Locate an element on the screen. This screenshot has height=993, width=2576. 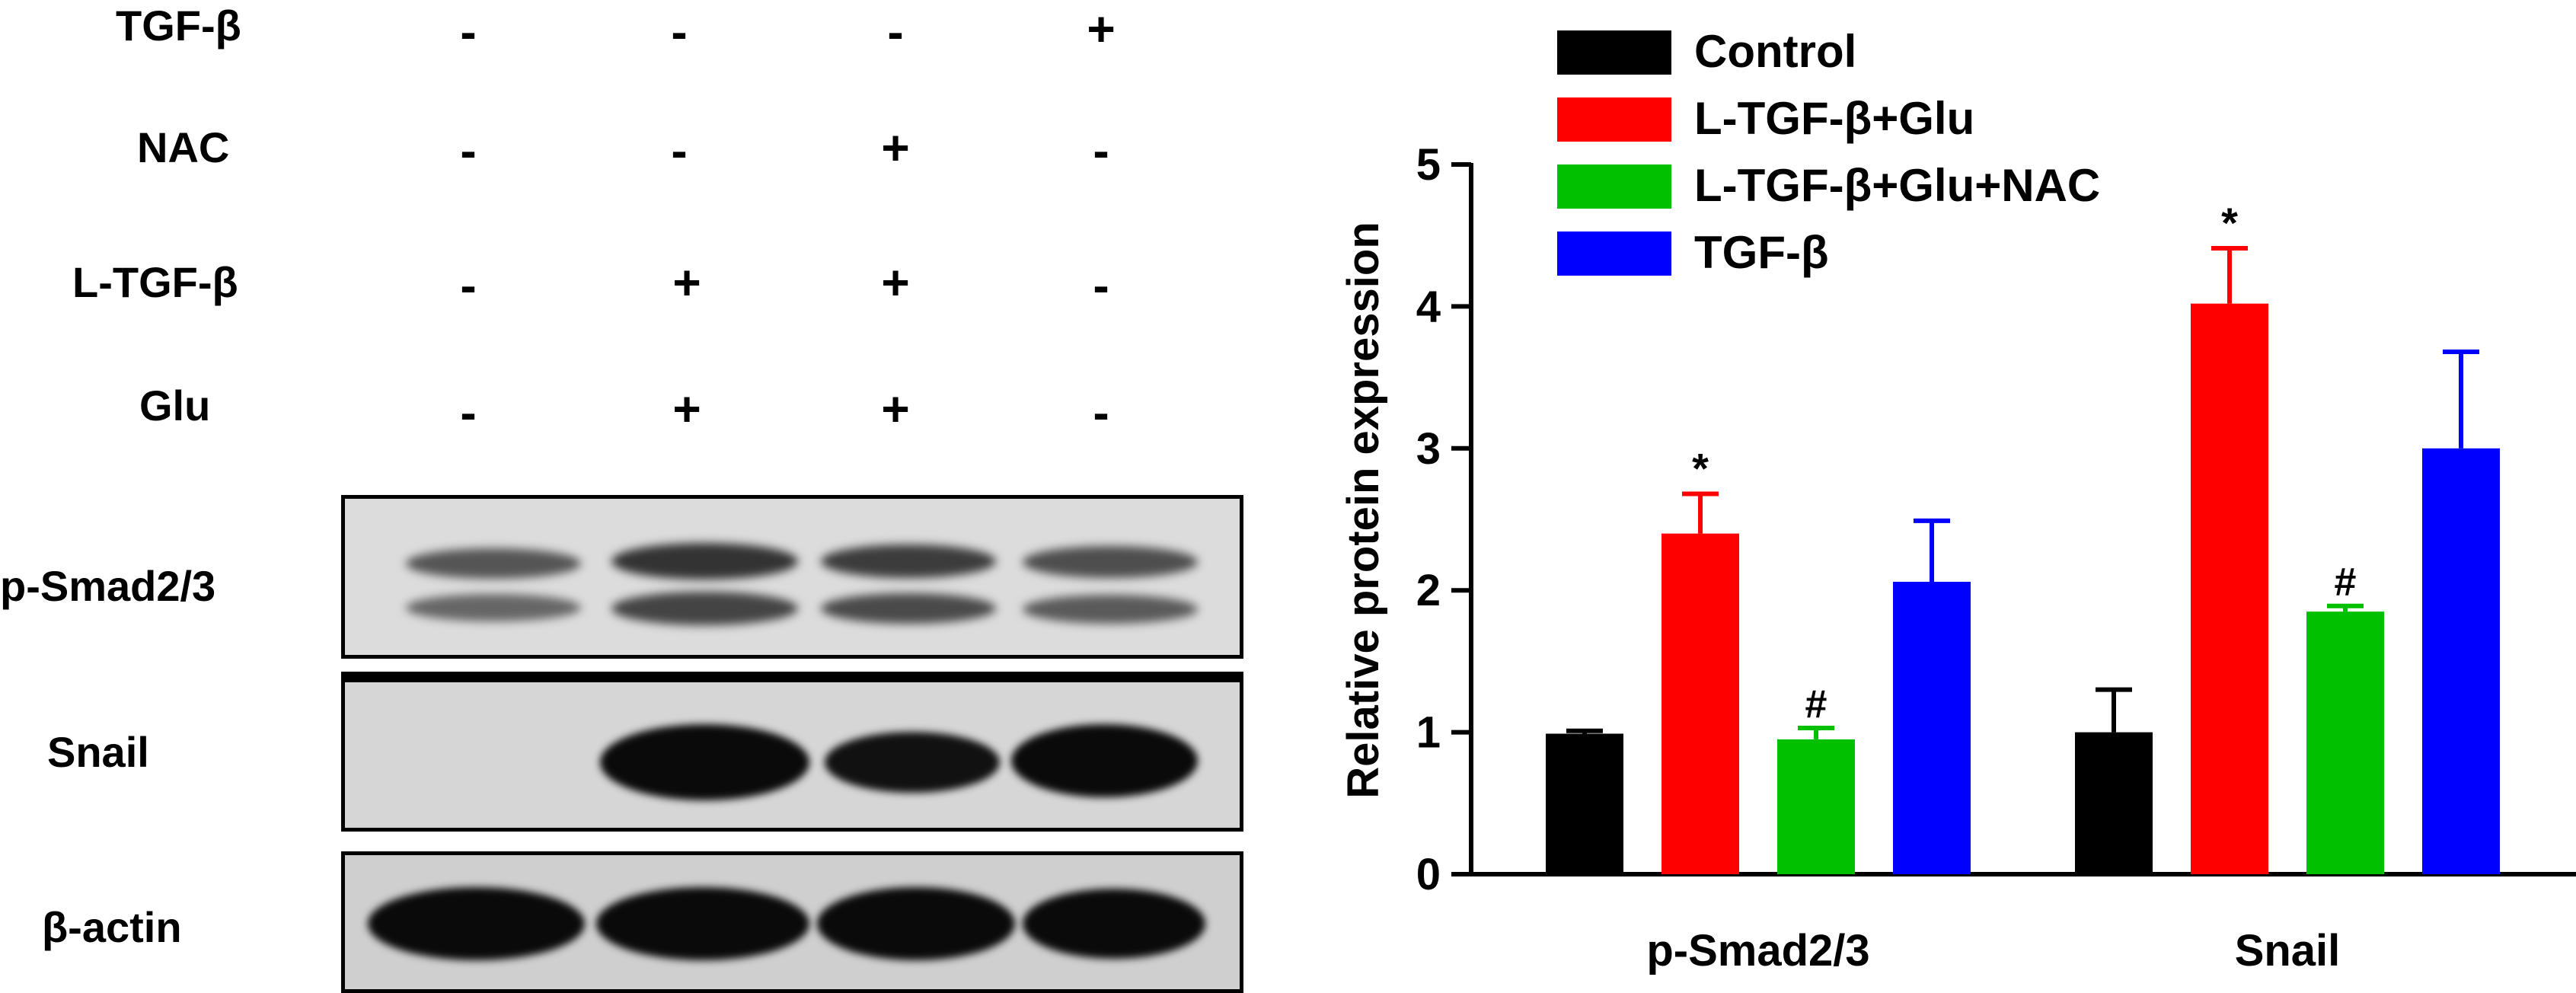
y-tick-label: 1 is located at coordinates (1428, 733).